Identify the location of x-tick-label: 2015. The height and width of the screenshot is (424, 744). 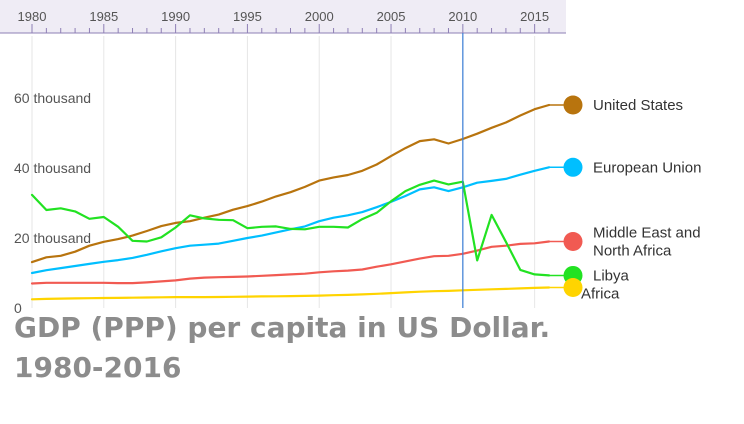
(534, 16).